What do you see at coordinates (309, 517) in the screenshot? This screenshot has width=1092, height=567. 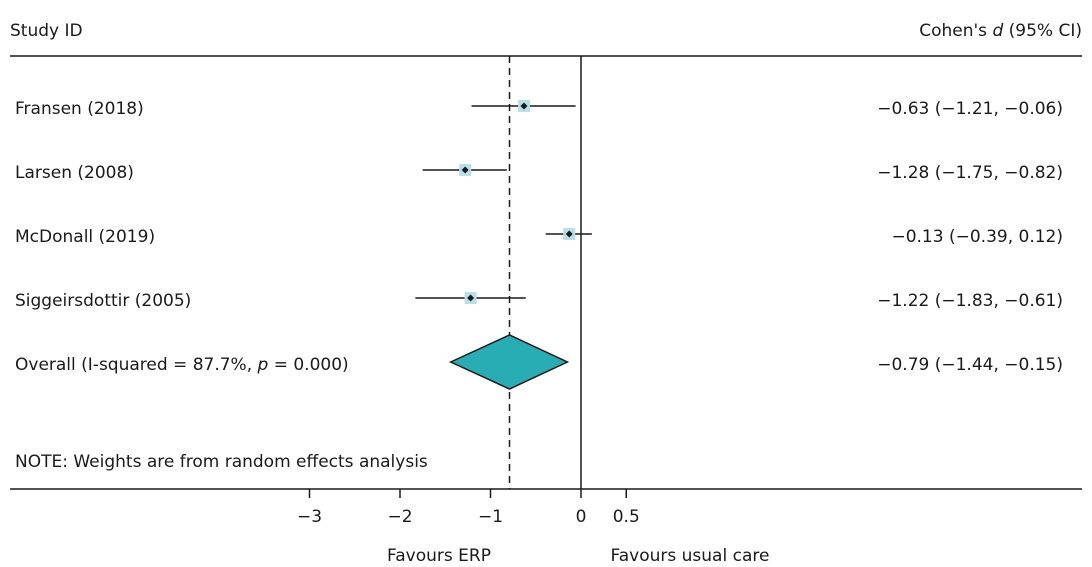 I see `x-tick-label: −3` at bounding box center [309, 517].